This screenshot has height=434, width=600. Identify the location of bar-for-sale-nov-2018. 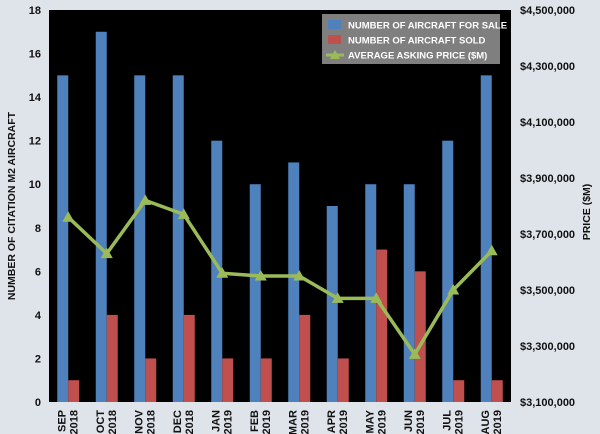
(140, 238).